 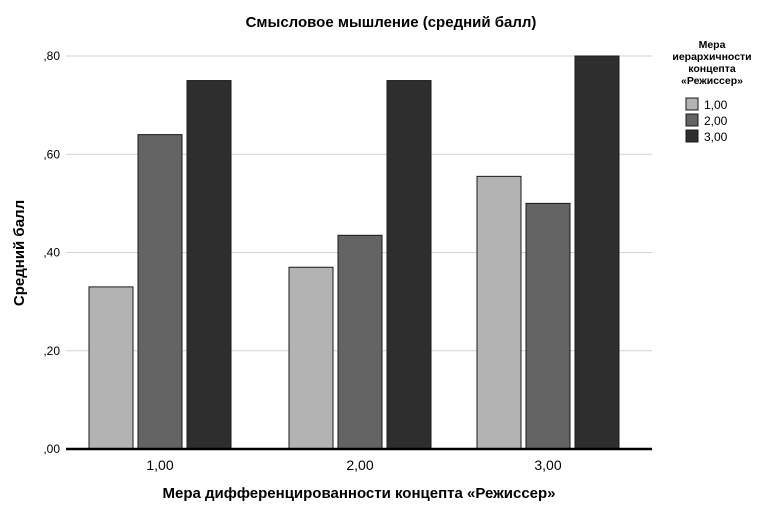 I want to click on legend-item-label: 1,00, so click(x=716, y=105).